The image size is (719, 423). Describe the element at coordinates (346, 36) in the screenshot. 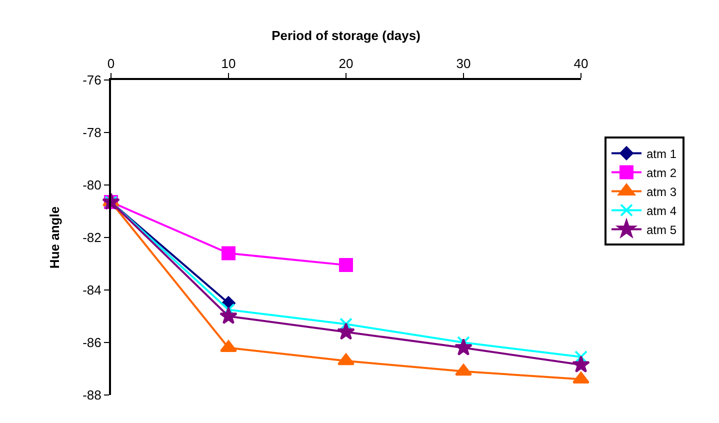

I see `x-axis-title: Period of storage (days)` at that location.